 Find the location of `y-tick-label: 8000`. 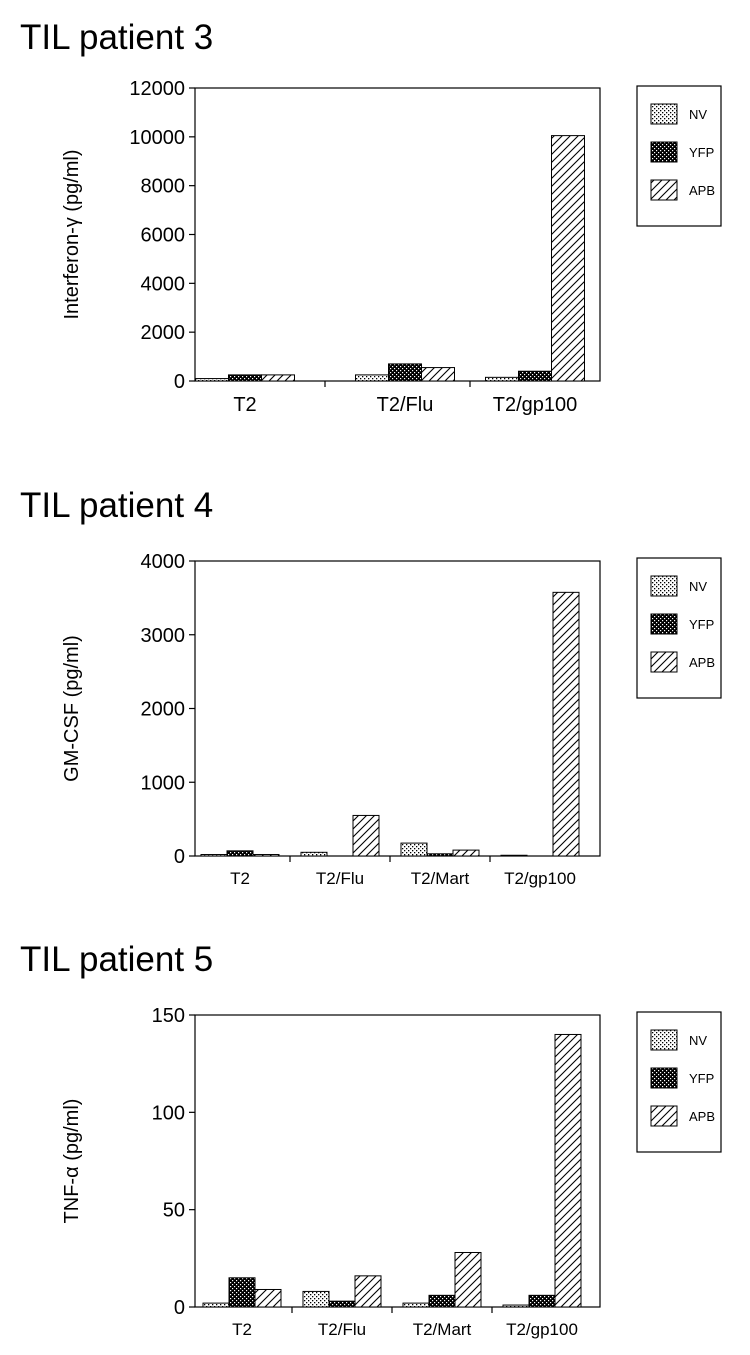

y-tick-label: 8000 is located at coordinates (163, 187).